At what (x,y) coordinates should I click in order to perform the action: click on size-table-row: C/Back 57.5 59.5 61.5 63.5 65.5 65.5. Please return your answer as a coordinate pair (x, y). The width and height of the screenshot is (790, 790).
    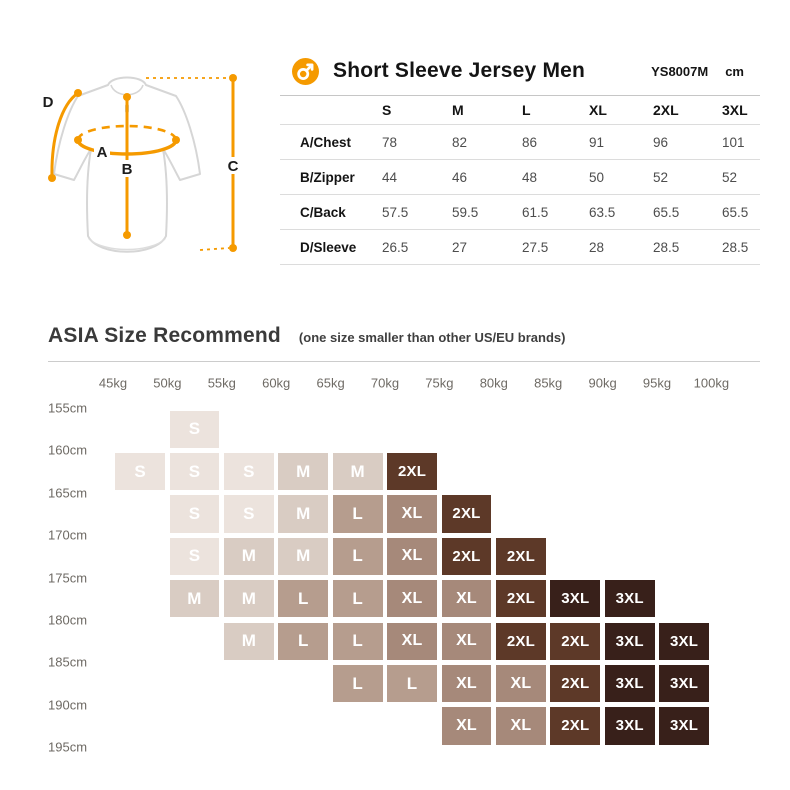
    Looking at the image, I should click on (520, 212).